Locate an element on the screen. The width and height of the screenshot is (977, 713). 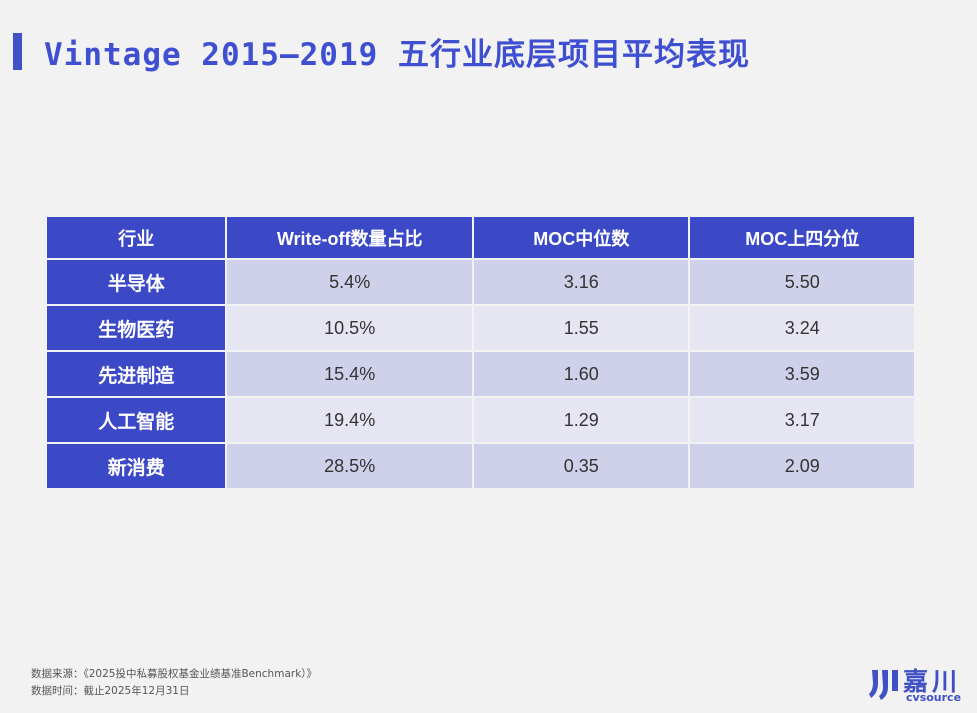
writeoff-cell: 28.5% is located at coordinates (349, 466).